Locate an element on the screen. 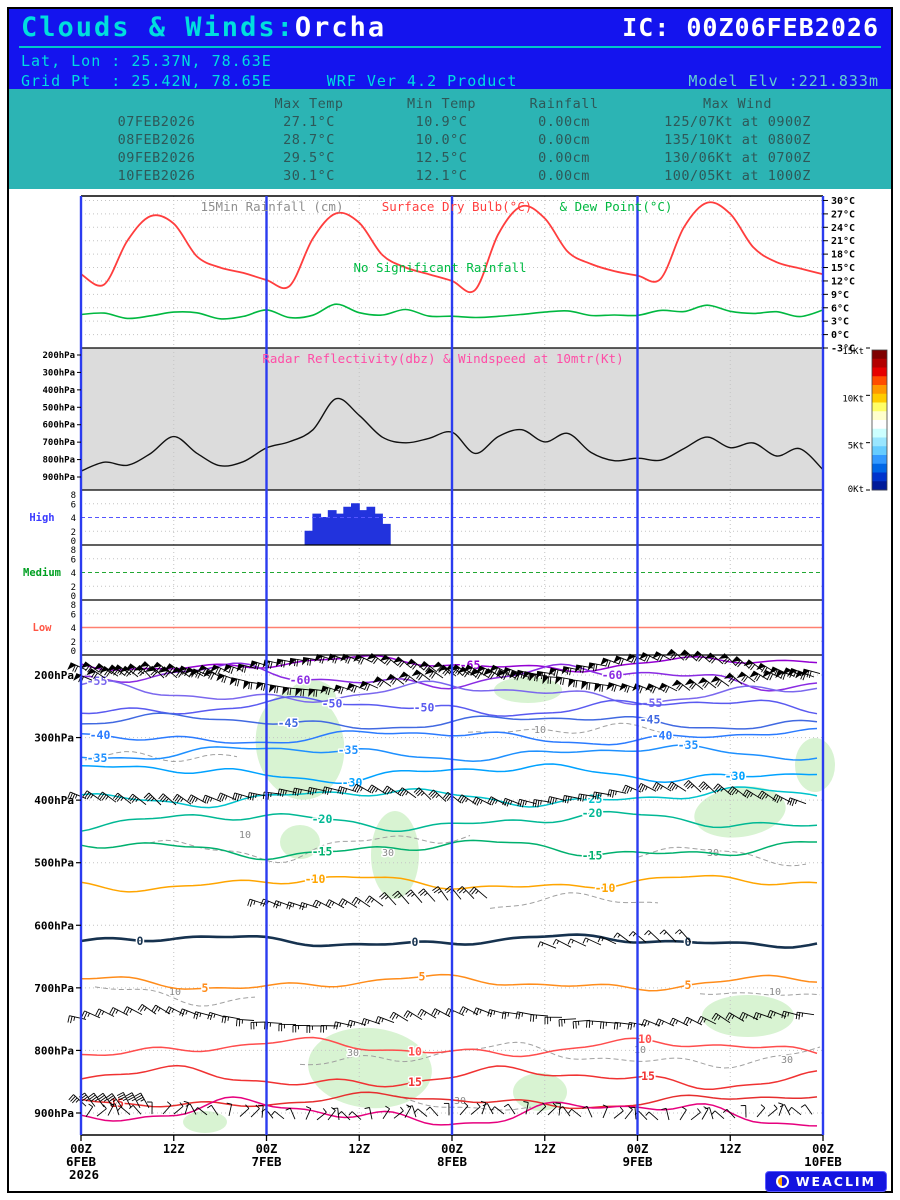 The image size is (900, 1200). col-rainfall: Rainfall is located at coordinates (564, 104).